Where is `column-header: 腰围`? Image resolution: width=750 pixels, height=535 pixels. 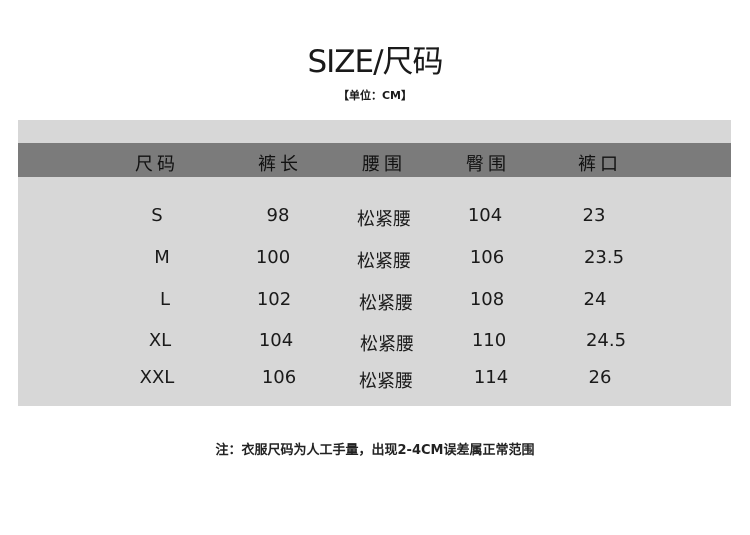
column-header: 腰围 is located at coordinates (384, 164).